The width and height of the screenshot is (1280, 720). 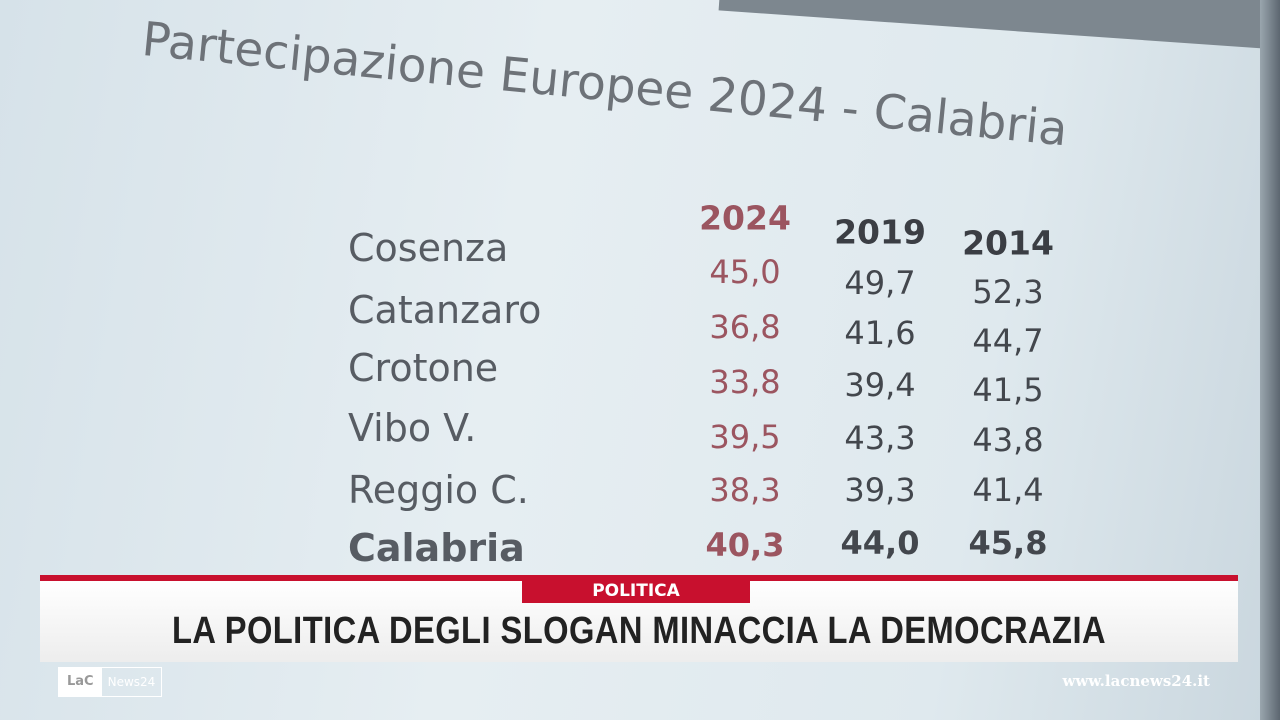 I want to click on logo-sub: News24, so click(x=131, y=682).